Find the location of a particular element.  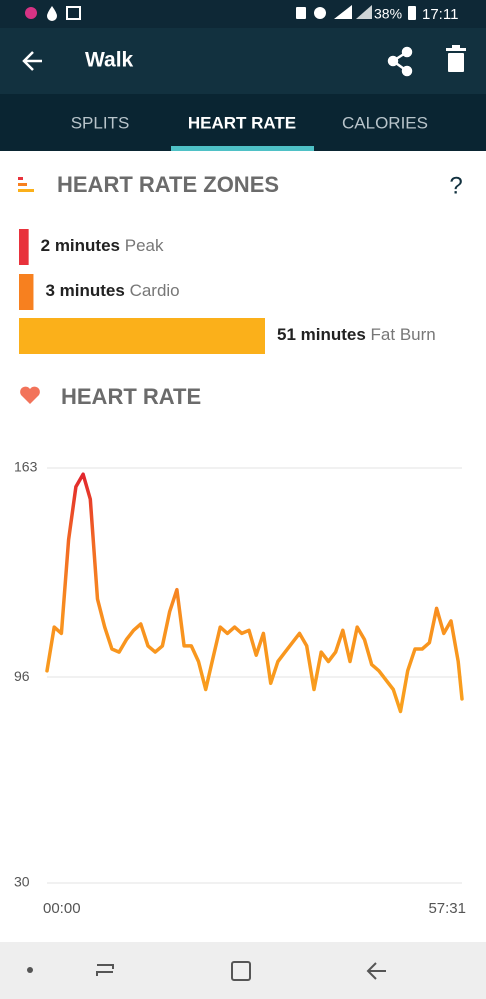

chart-title: HEART RATE is located at coordinates (131, 396).